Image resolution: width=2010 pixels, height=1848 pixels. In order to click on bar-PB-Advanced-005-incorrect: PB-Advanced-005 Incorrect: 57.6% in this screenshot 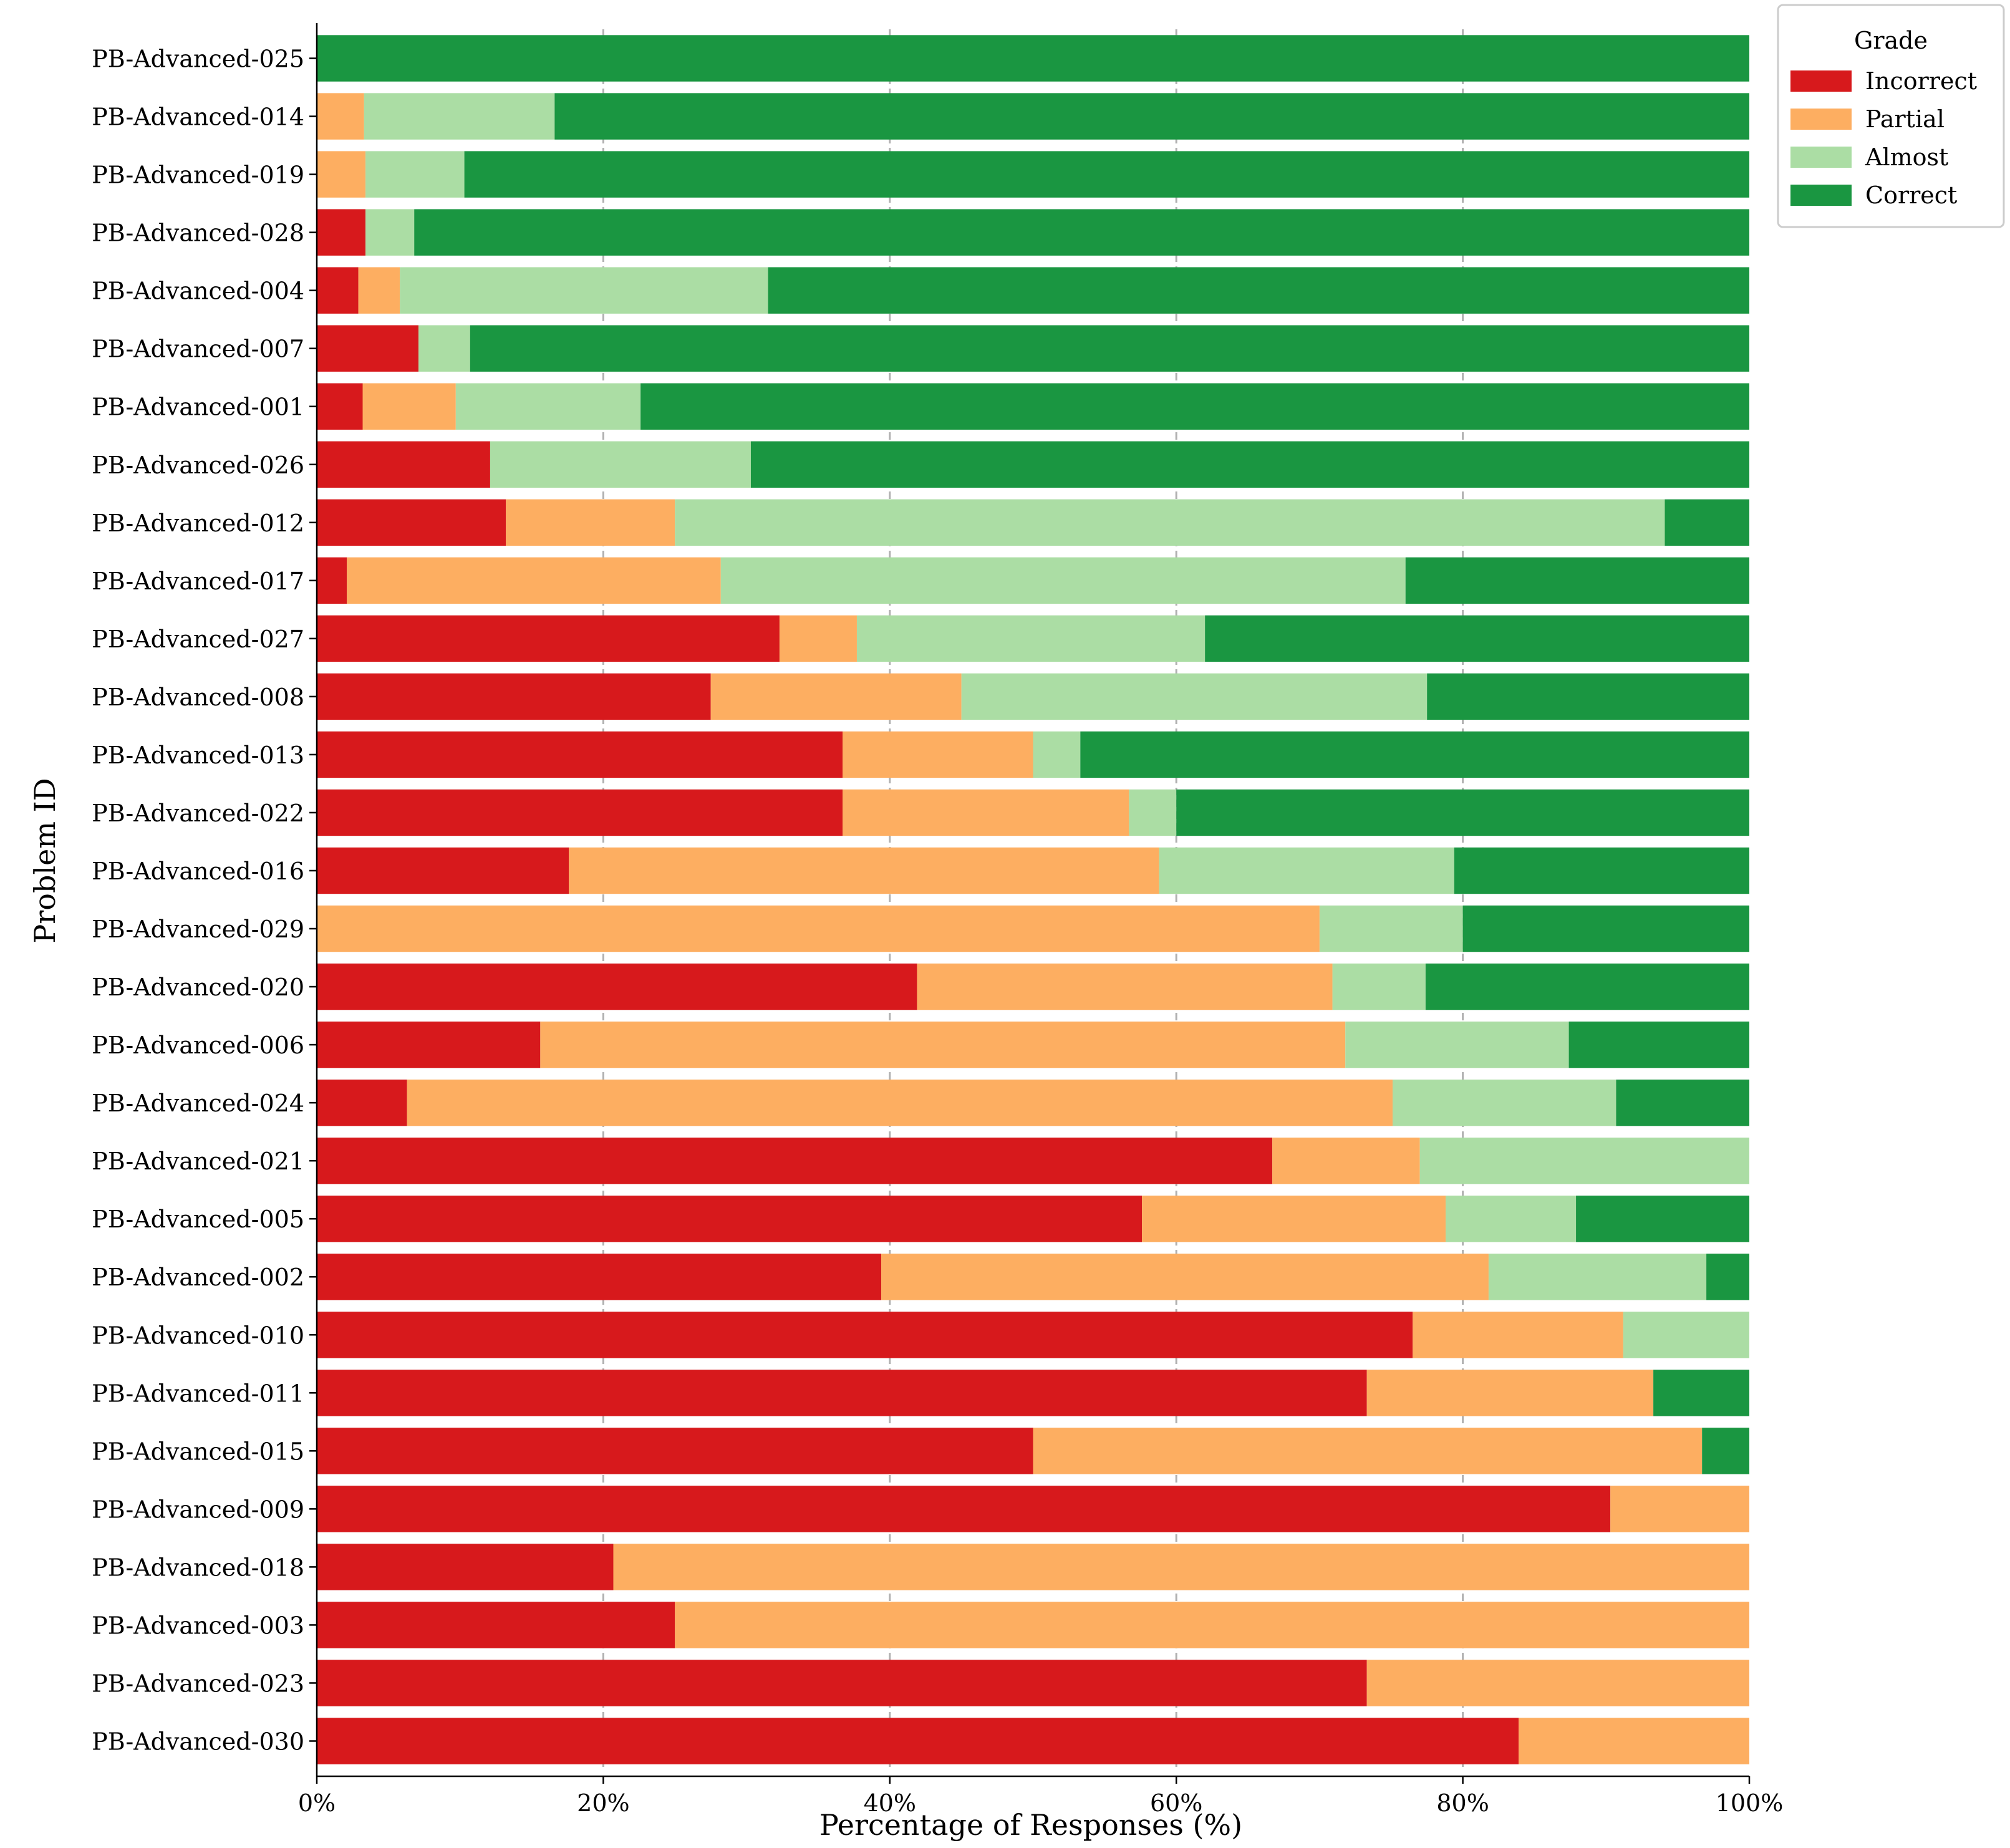, I will do `click(730, 1218)`.